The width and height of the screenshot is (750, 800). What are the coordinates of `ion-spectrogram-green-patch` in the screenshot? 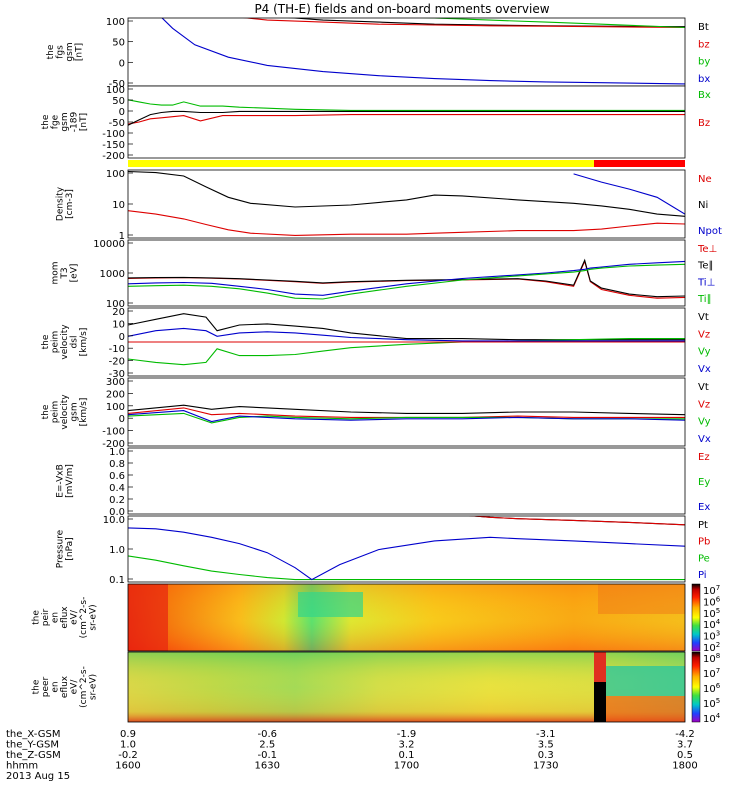 It's located at (330, 604).